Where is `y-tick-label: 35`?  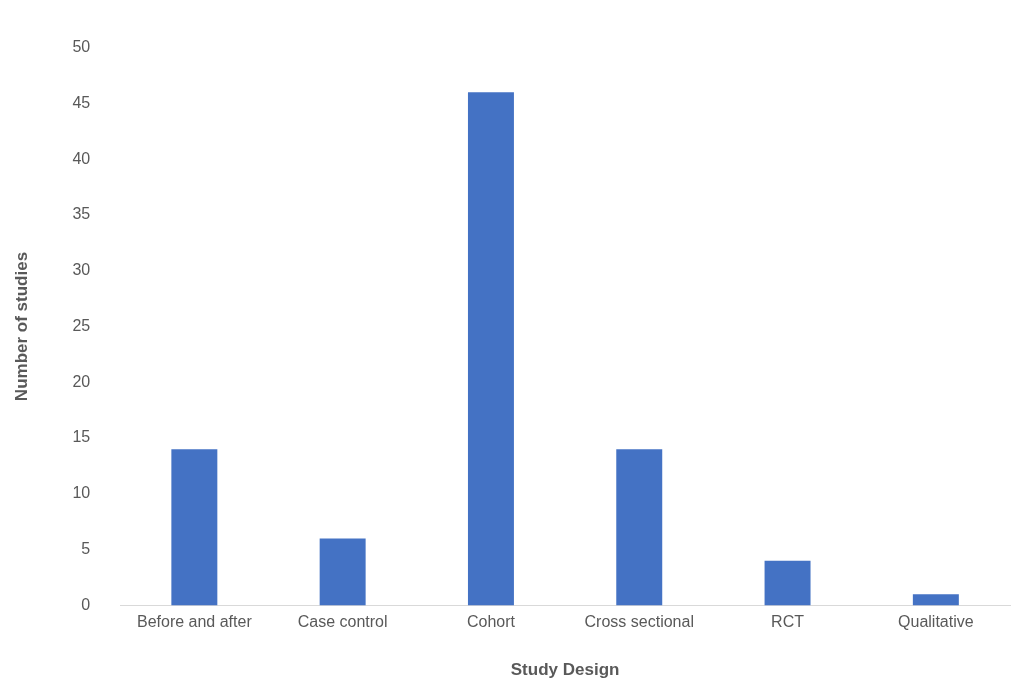 y-tick-label: 35 is located at coordinates (81, 214).